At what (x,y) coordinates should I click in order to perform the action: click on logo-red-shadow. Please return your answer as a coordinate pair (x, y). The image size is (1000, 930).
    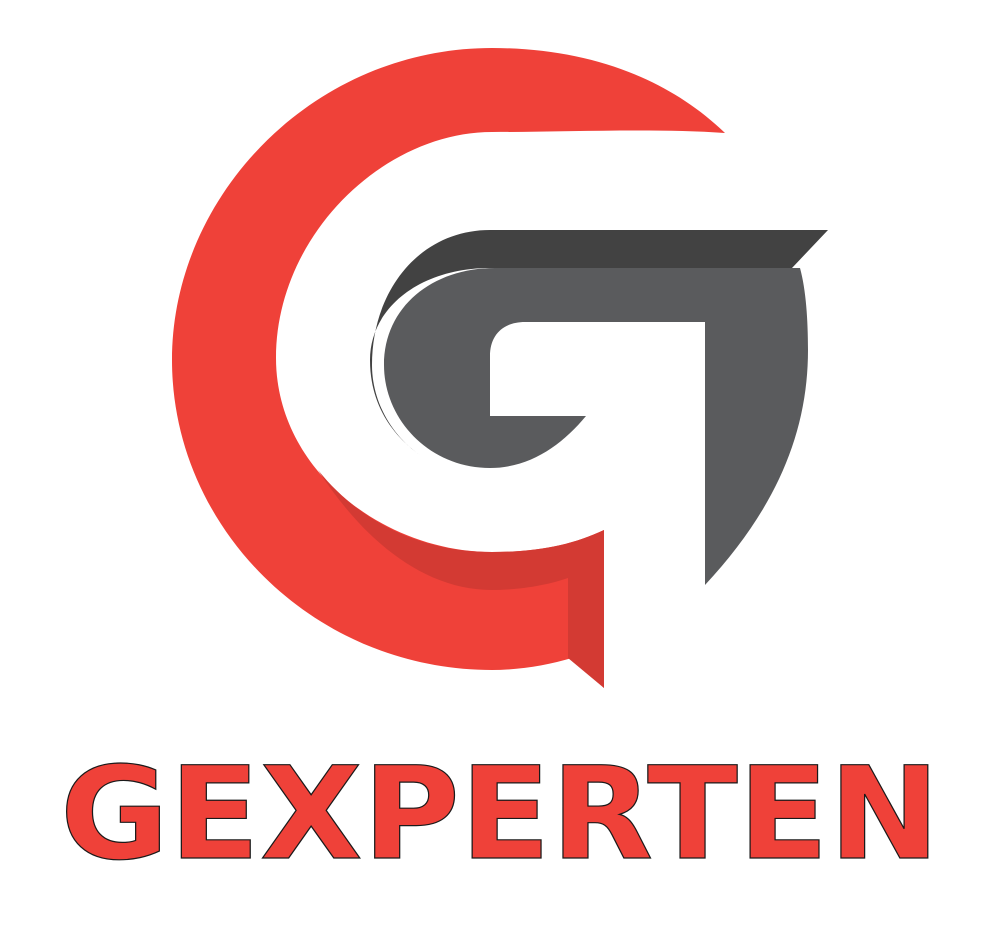
    Looking at the image, I should click on (461, 579).